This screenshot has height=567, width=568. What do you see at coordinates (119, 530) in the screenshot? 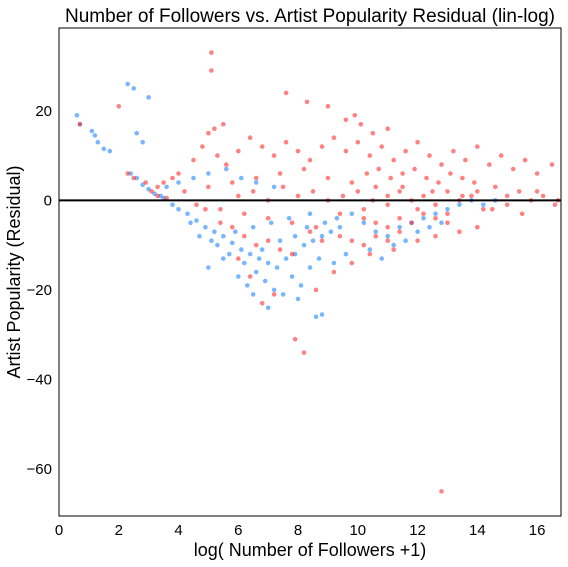
I see `x-tick-label: 2` at bounding box center [119, 530].